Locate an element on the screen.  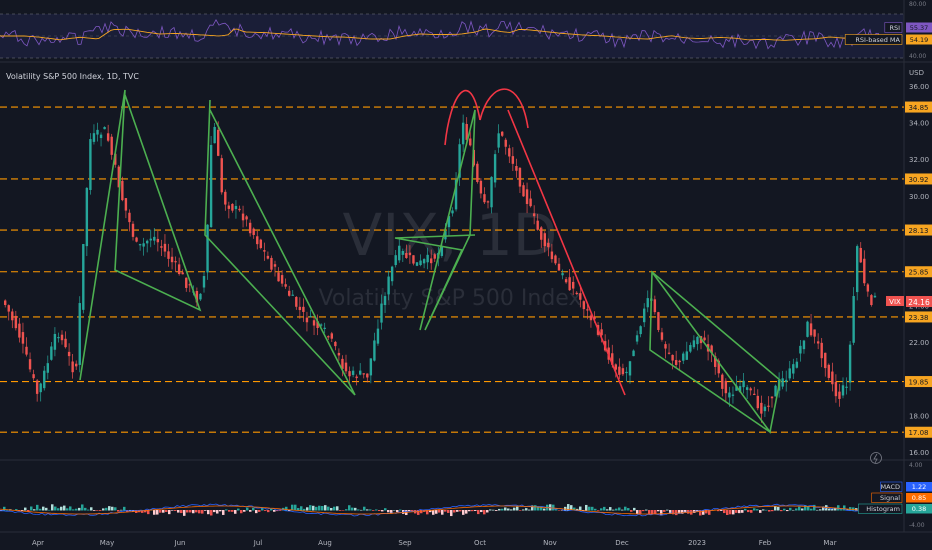
green-flag is located at coordinates (435, 220).